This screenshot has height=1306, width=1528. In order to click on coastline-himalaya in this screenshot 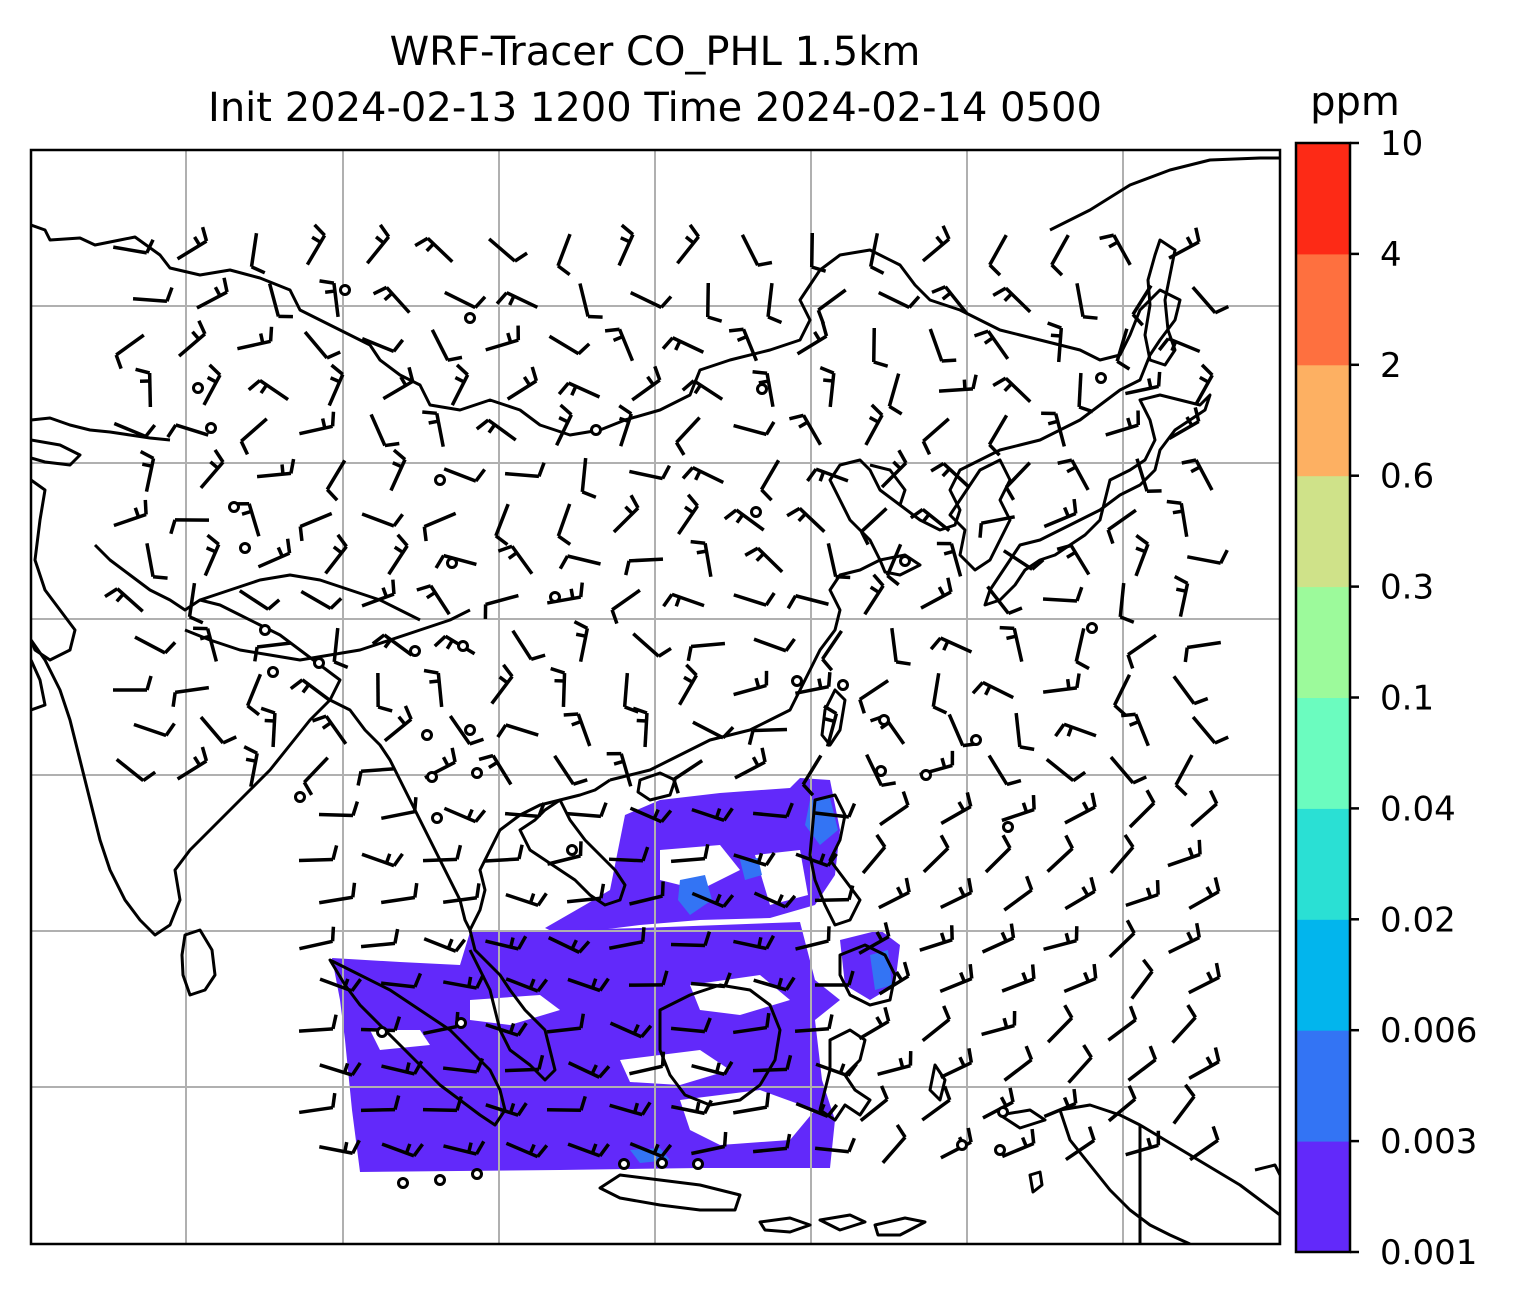, I will do `click(310, 597)`.